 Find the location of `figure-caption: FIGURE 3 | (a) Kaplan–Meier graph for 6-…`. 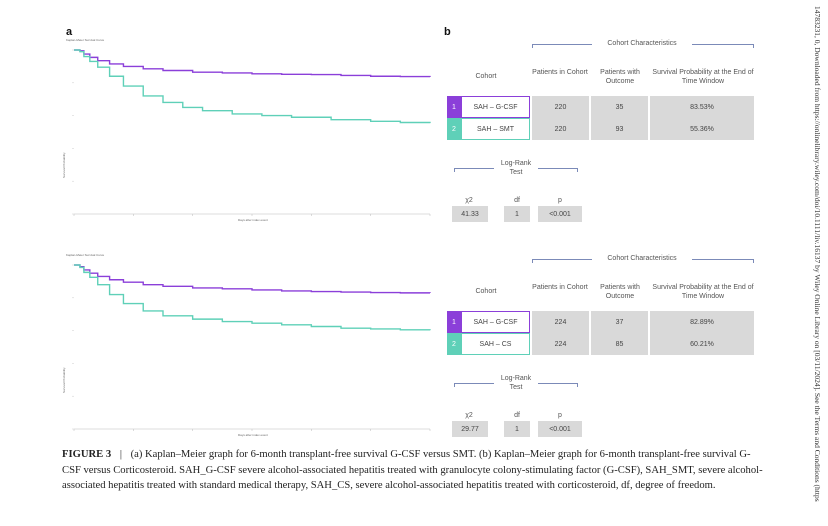

figure-caption: FIGURE 3 | (a) Kaplan–Meier graph for 6-… is located at coordinates (415, 470).